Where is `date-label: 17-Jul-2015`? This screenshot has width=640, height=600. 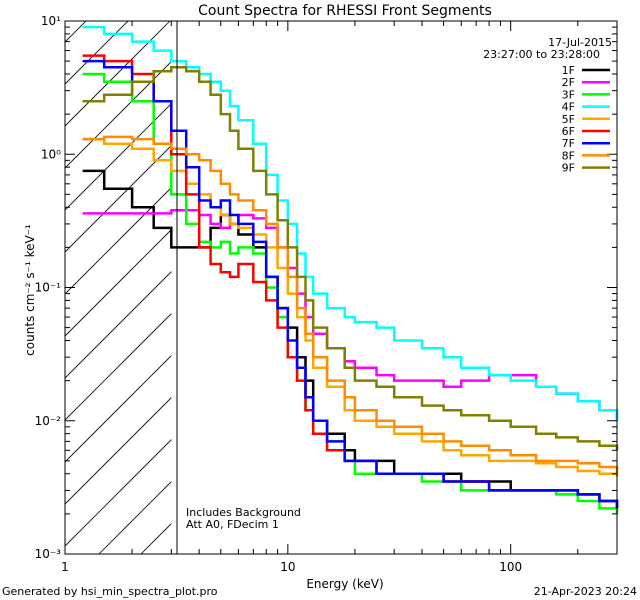 date-label: 17-Jul-2015 is located at coordinates (580, 42).